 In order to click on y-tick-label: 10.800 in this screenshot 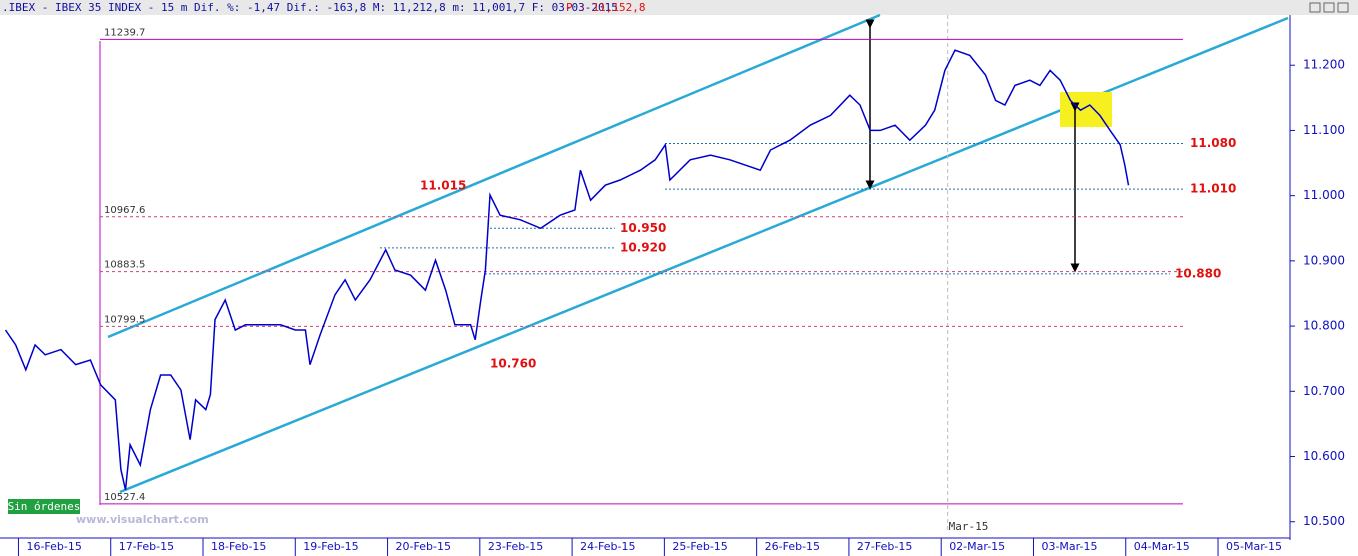, I will do `click(1324, 326)`.